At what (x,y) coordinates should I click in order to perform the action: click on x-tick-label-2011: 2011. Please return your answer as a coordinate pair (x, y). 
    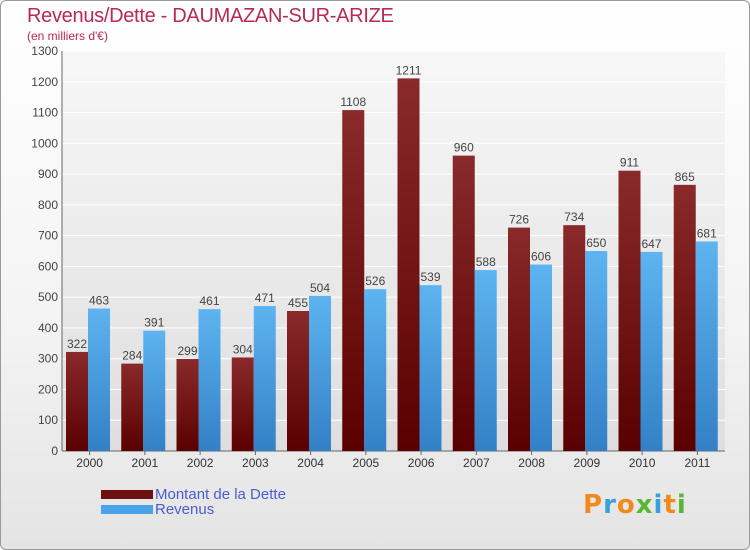
    Looking at the image, I should click on (697, 463).